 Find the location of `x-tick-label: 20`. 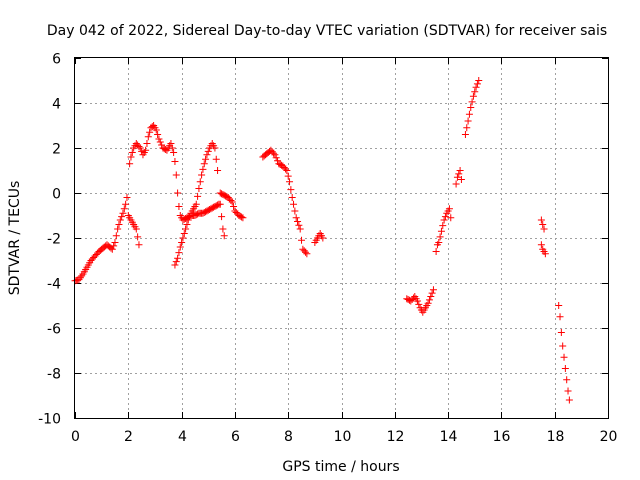

x-tick-label: 20 is located at coordinates (609, 437).